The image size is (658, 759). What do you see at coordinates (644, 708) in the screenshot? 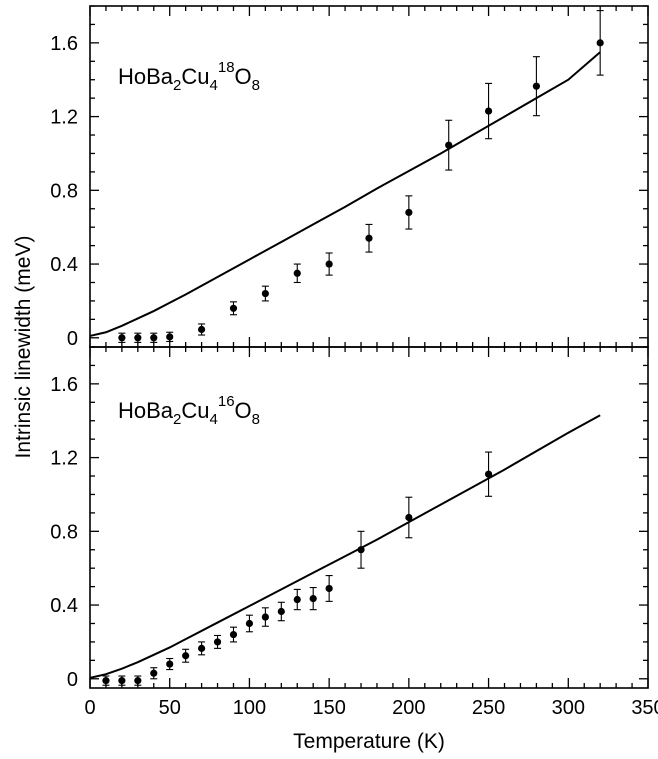
I see `x-tick-label: 350` at bounding box center [644, 708].